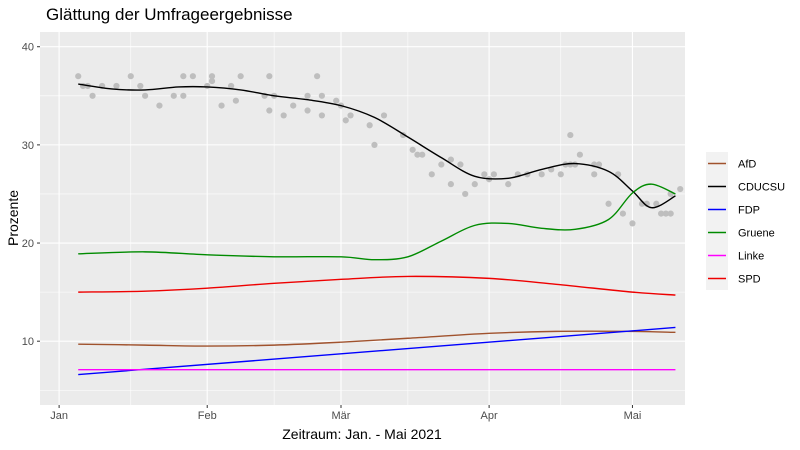  Describe the element at coordinates (31, 195) in the screenshot. I see `y-axis-ticks: 10 20 30 40` at that location.